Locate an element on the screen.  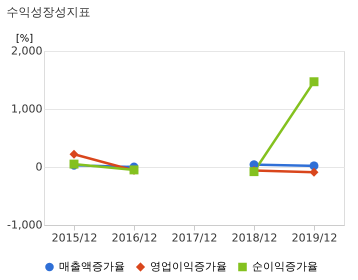
x-tick-label: 2018/12 is located at coordinates (255, 238).